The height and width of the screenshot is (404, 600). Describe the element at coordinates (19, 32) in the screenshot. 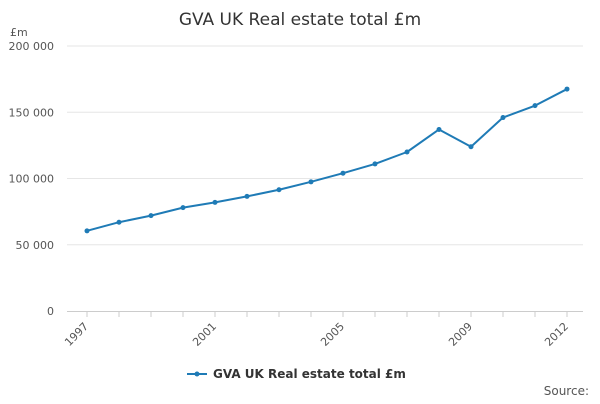

I see `y-axis-unit-label: £m` at that location.